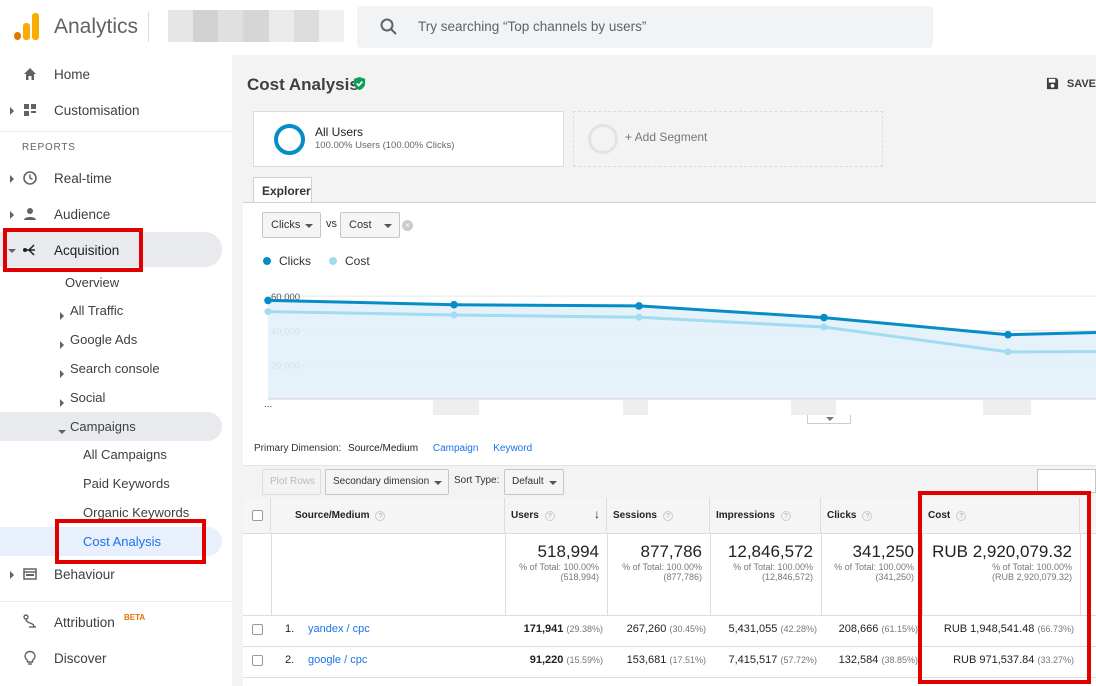 Image resolution: width=1096 pixels, height=686 pixels. I want to click on sidebar-item-acquisition: Acquisition, so click(116, 250).